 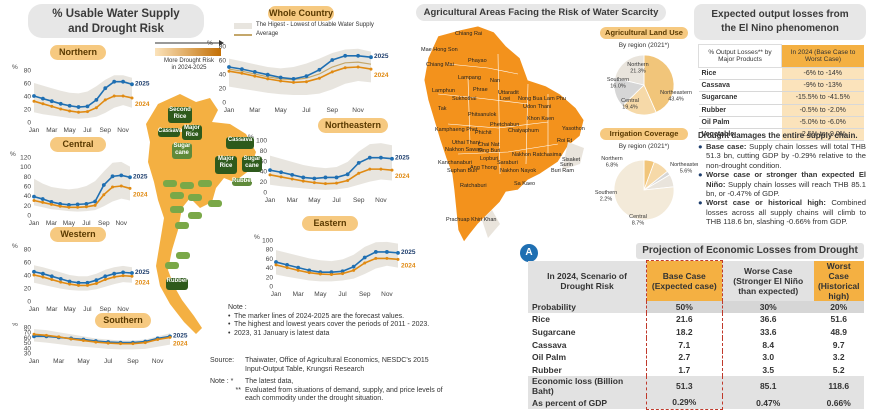 What do you see at coordinates (116, 14) in the screenshot?
I see `left-title-line1: % Usable Water Supply` at bounding box center [116, 14].